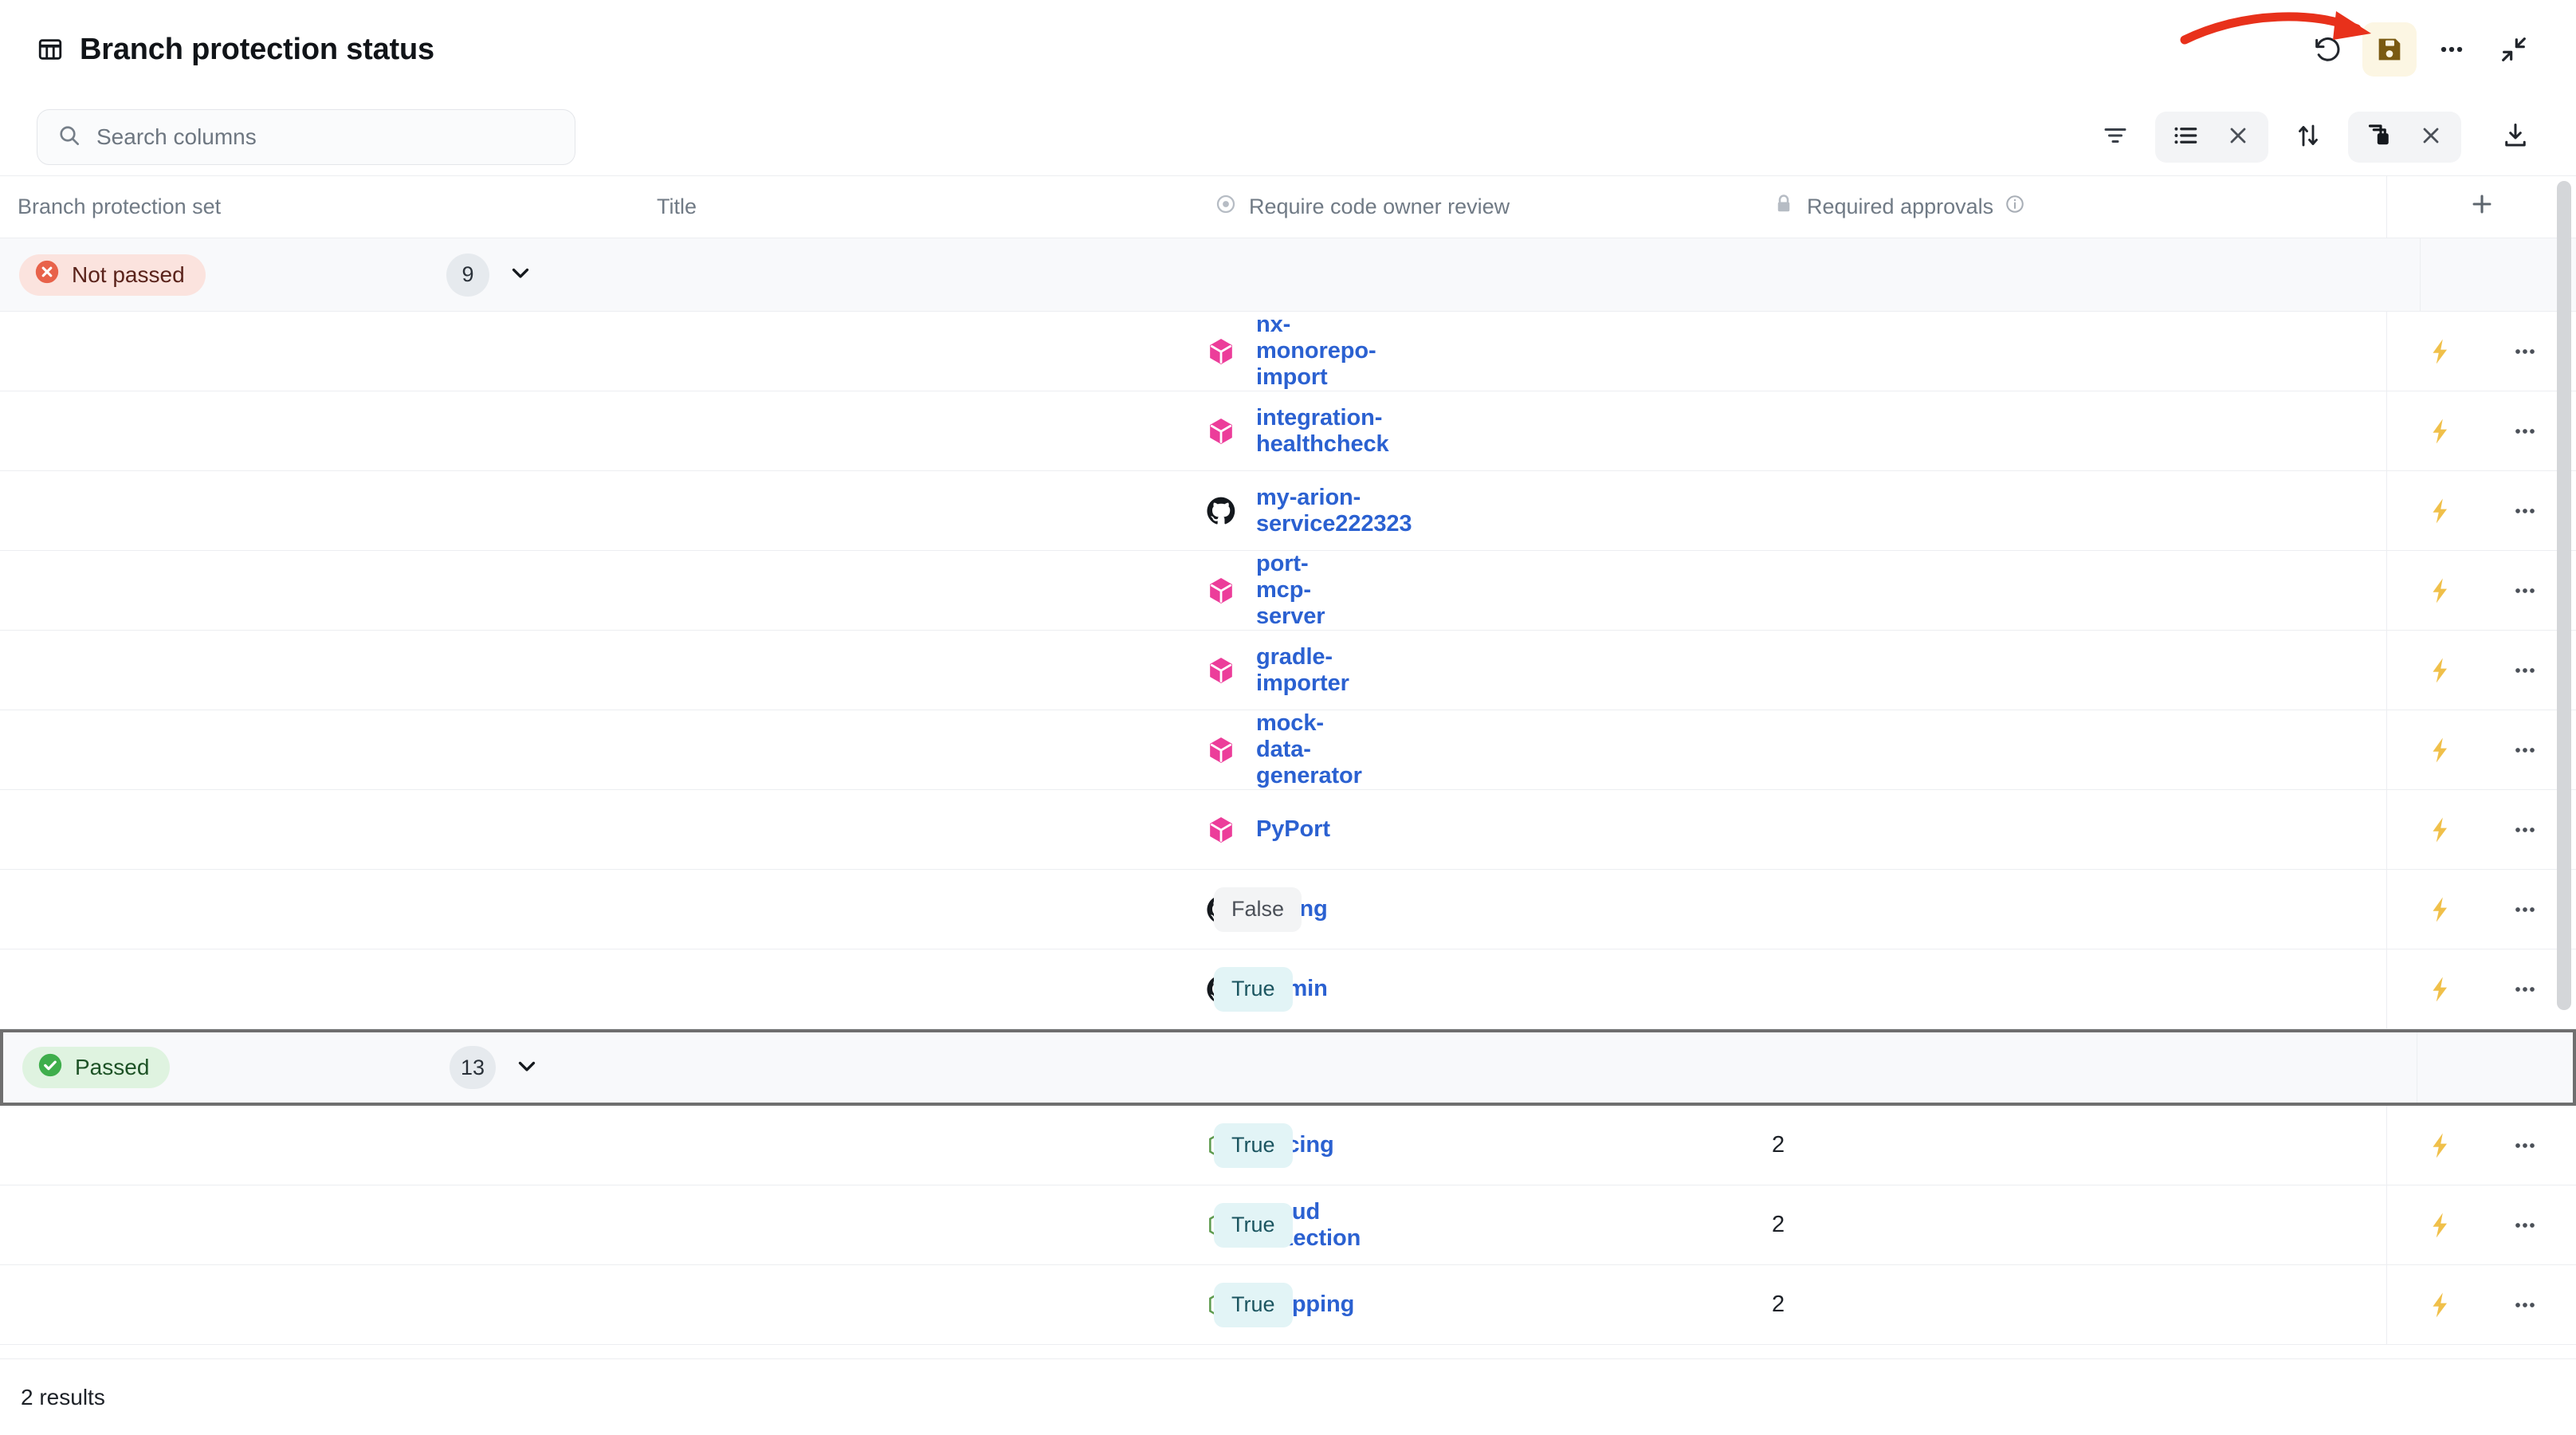  Describe the element at coordinates (2430, 137) in the screenshot. I see `clear-layers-button` at that location.